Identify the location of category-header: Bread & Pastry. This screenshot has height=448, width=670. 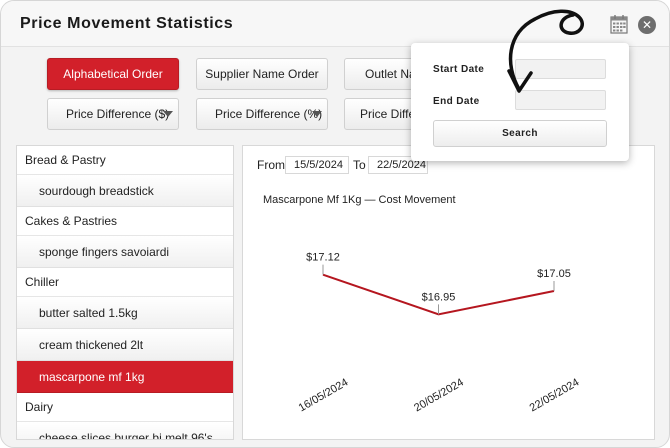
(125, 160).